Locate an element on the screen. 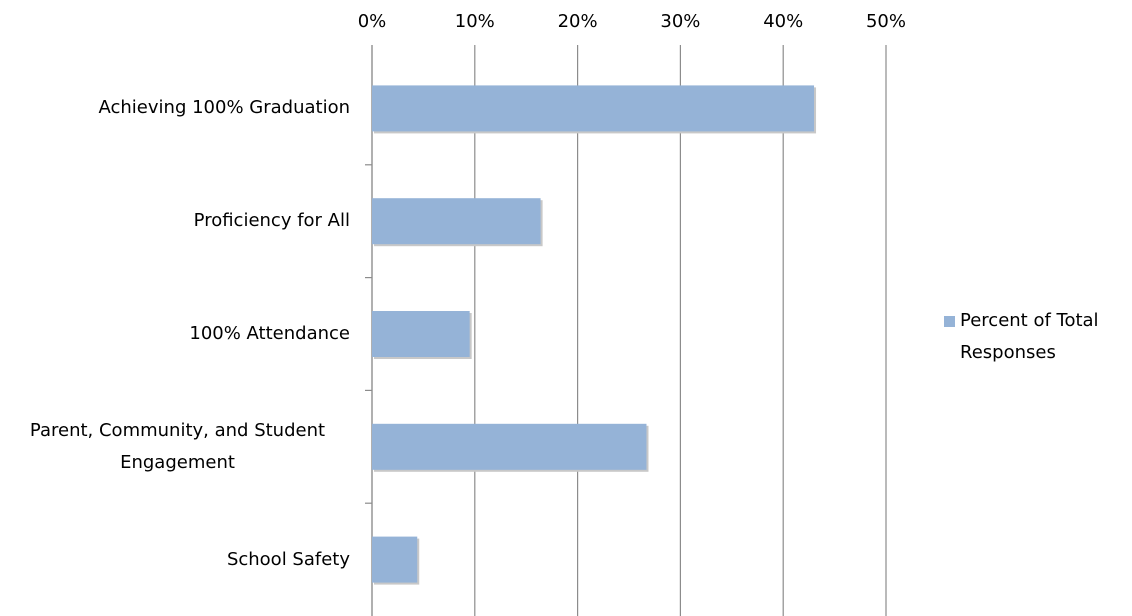 This screenshot has height=616, width=1132. y-tick-label: School Safety is located at coordinates (288, 559).